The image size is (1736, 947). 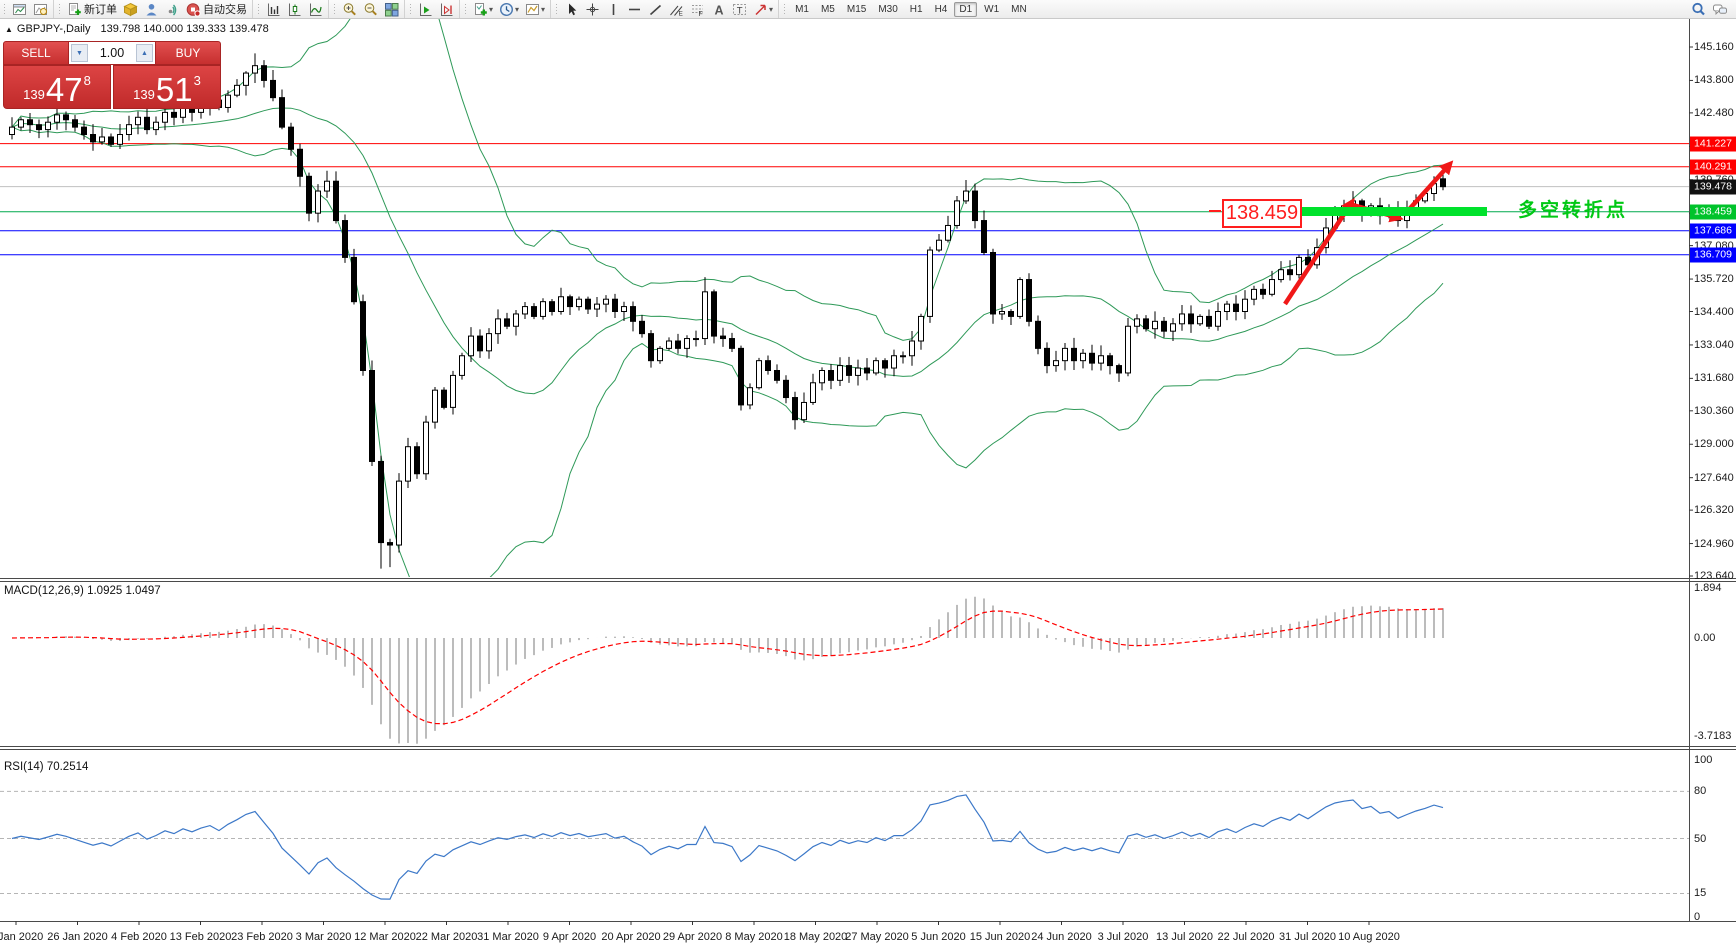 I want to click on one-click-collapse-icon: ▲, so click(x=9, y=29).